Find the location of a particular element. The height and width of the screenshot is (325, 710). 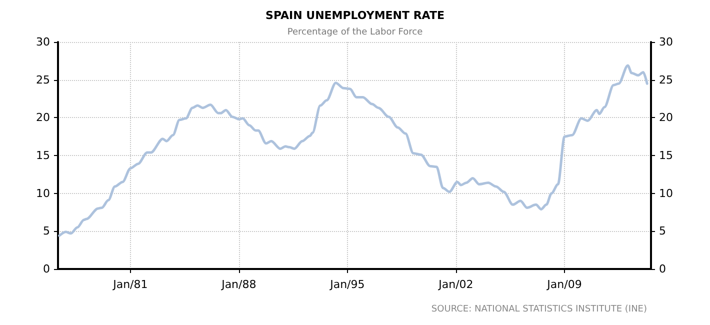

x-tick-label: Jan/88 is located at coordinates (238, 284).